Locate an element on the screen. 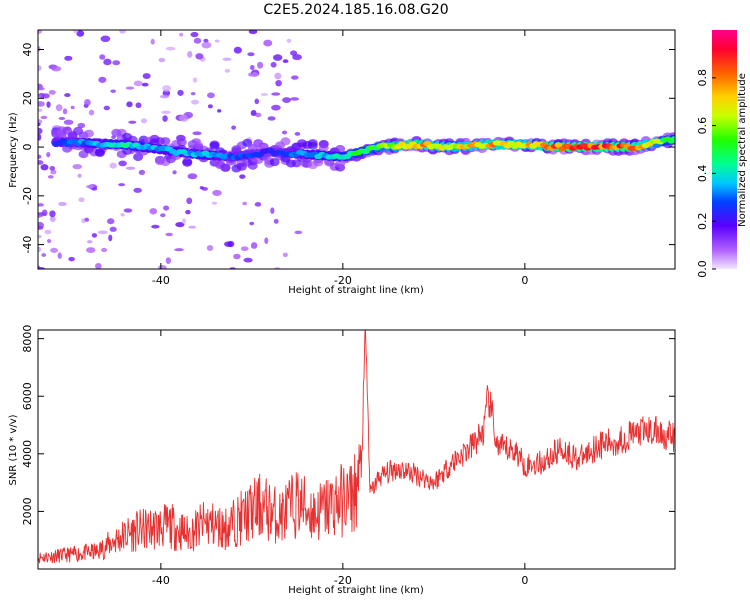 This screenshot has width=750, height=600. spectrogram-x-tick-label: -20 is located at coordinates (343, 280).